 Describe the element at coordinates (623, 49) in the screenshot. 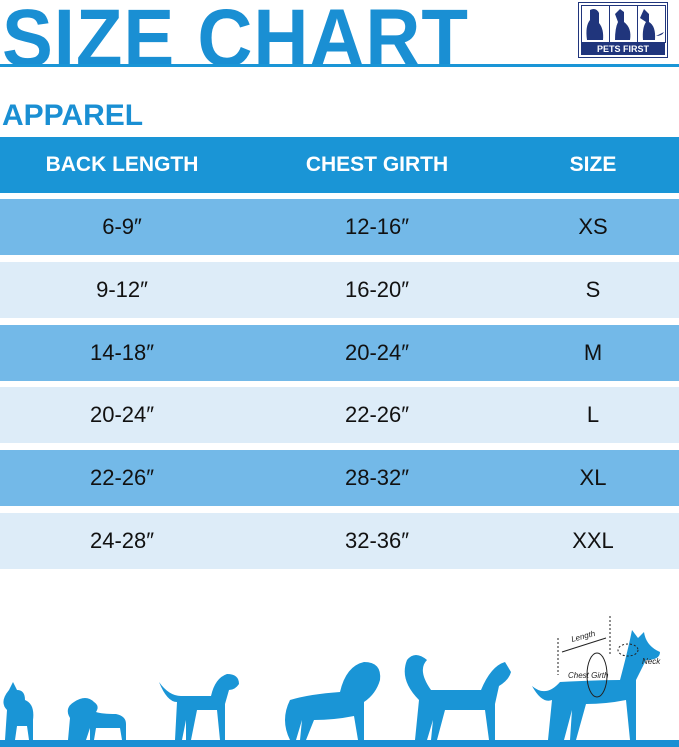

I see `logo-text: PETS FIRST` at that location.